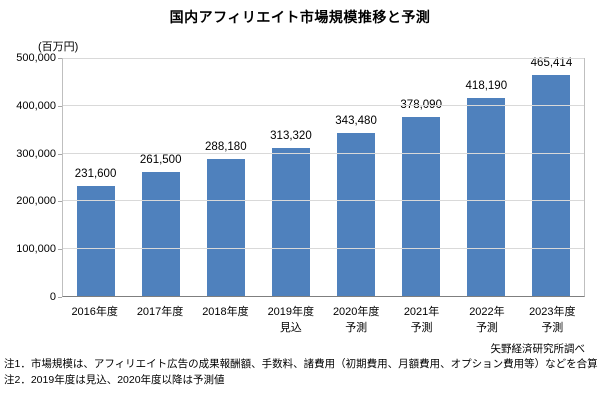 The height and width of the screenshot is (400, 600). Describe the element at coordinates (160, 160) in the screenshot. I see `bar-value-label: 261,500` at that location.